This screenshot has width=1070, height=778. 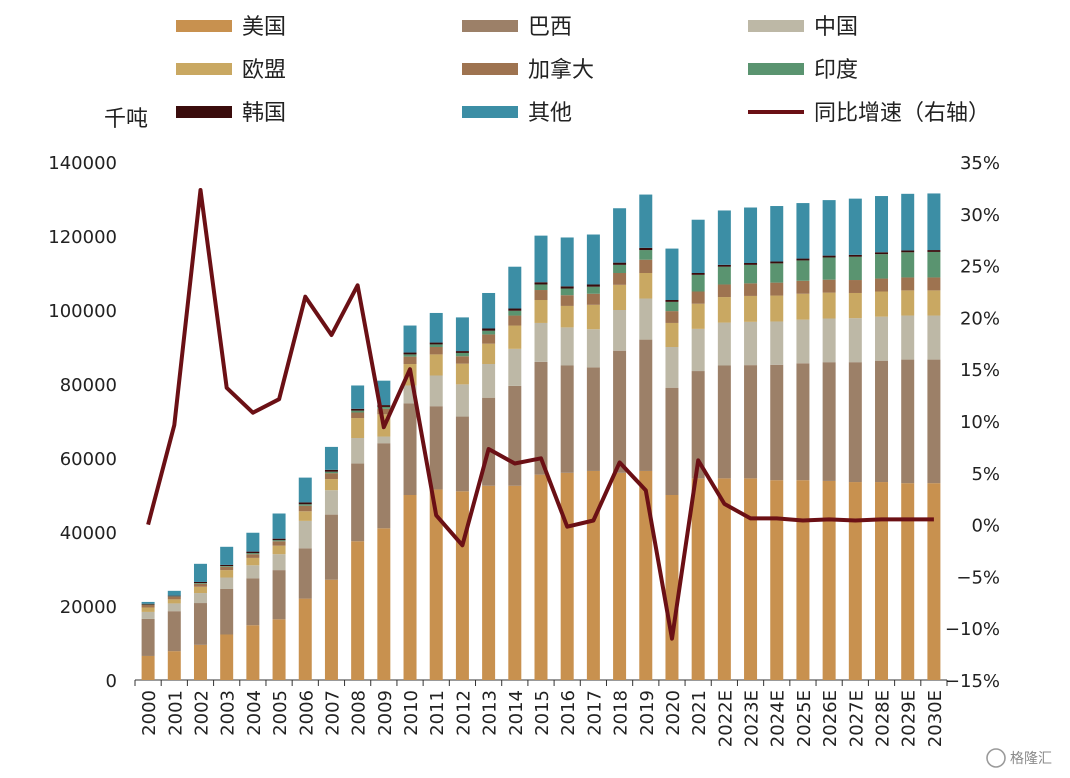 I want to click on y2-tick-label: −5%, so click(x=978, y=577).